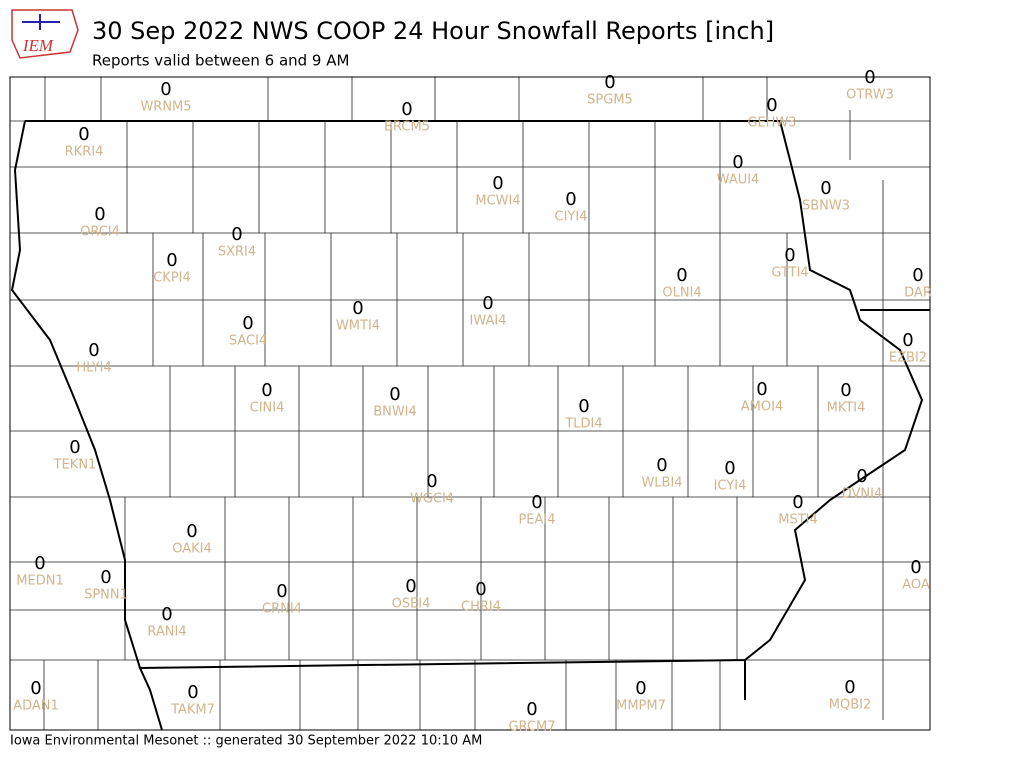 This screenshot has height=772, width=1024. I want to click on station-id: OAKI4, so click(192, 549).